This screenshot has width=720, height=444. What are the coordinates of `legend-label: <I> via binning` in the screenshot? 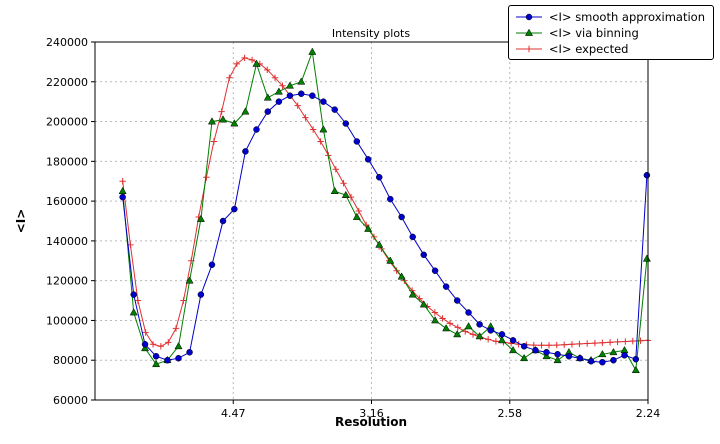 It's located at (593, 32).